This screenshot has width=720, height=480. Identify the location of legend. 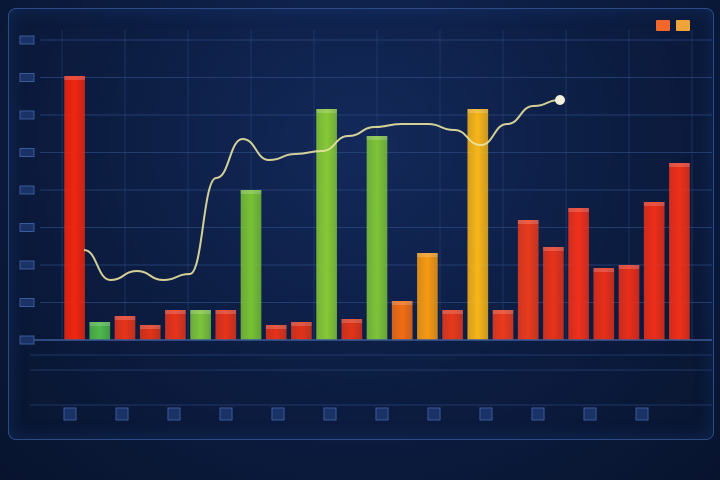
(673, 25).